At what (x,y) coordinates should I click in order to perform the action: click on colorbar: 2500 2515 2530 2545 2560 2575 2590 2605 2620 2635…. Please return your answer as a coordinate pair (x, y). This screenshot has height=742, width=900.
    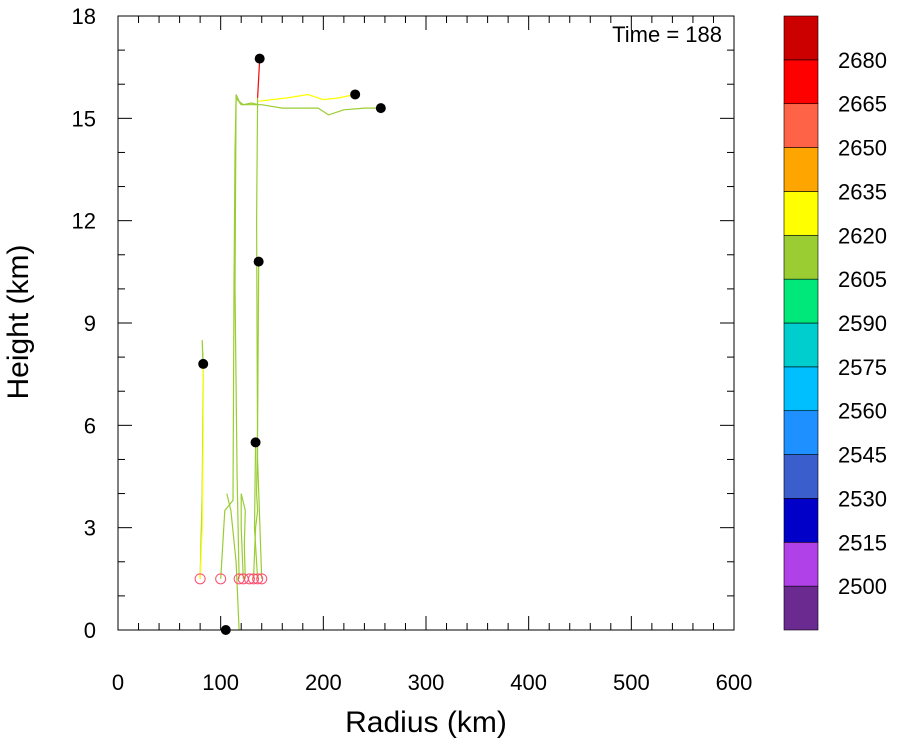
    Looking at the image, I should click on (835, 323).